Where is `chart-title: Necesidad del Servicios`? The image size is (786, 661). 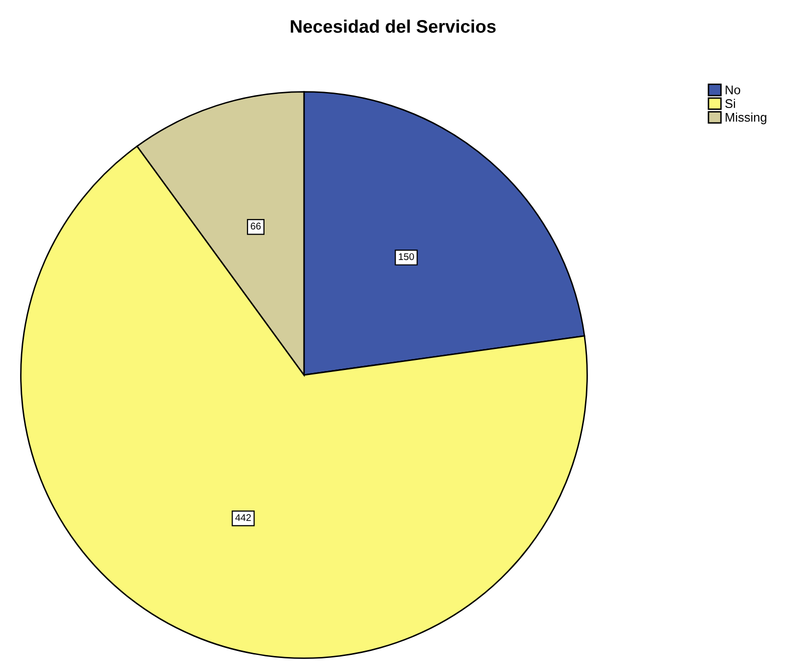 chart-title: Necesidad del Servicios is located at coordinates (393, 26).